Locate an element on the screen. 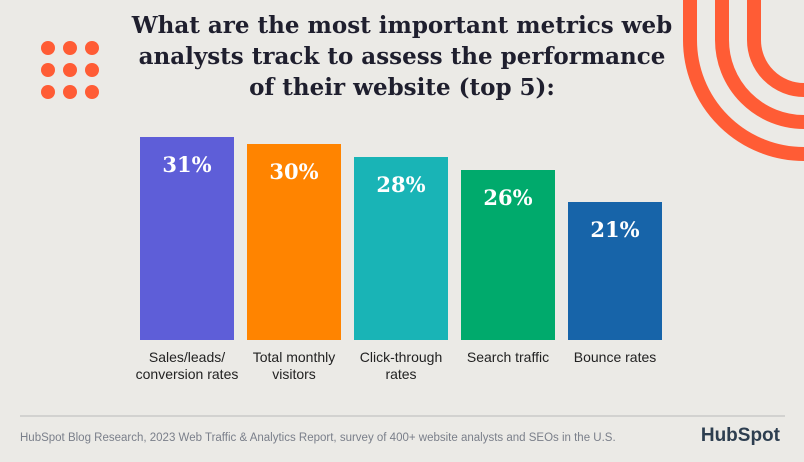  value-label: 31% is located at coordinates (187, 164).